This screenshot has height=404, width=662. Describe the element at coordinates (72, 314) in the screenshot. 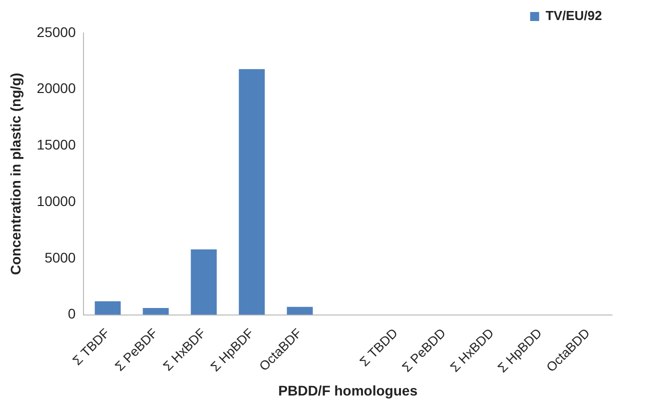

I see `y-tick-label: 0` at that location.